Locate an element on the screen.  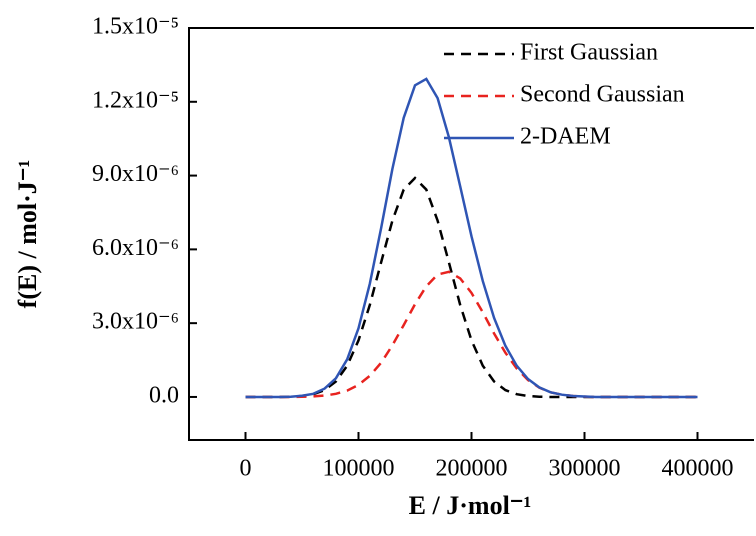
x-tick-label: 300000 is located at coordinates (585, 469).